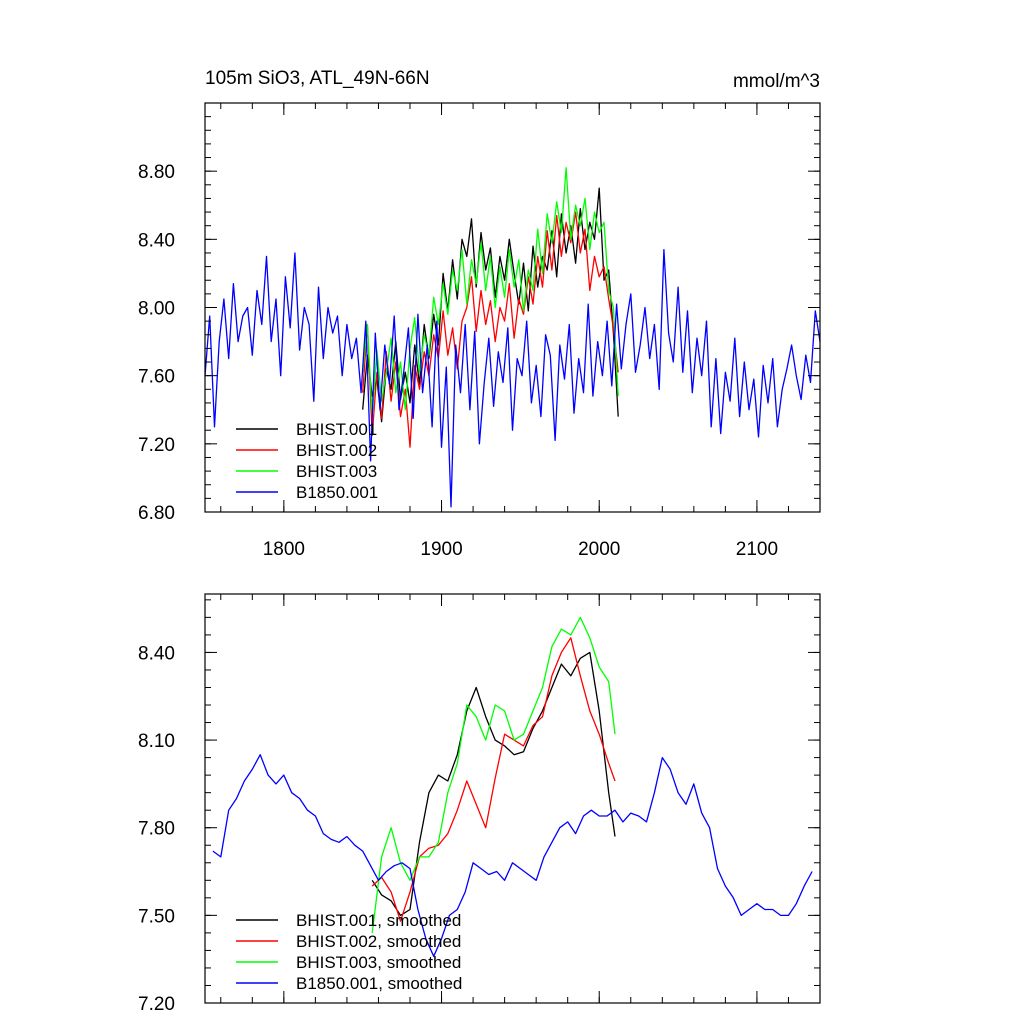  What do you see at coordinates (307, 461) in the screenshot?
I see `raw-legend: BHIST.001 BHIST.002 BHIST.003 B1850.001` at bounding box center [307, 461].